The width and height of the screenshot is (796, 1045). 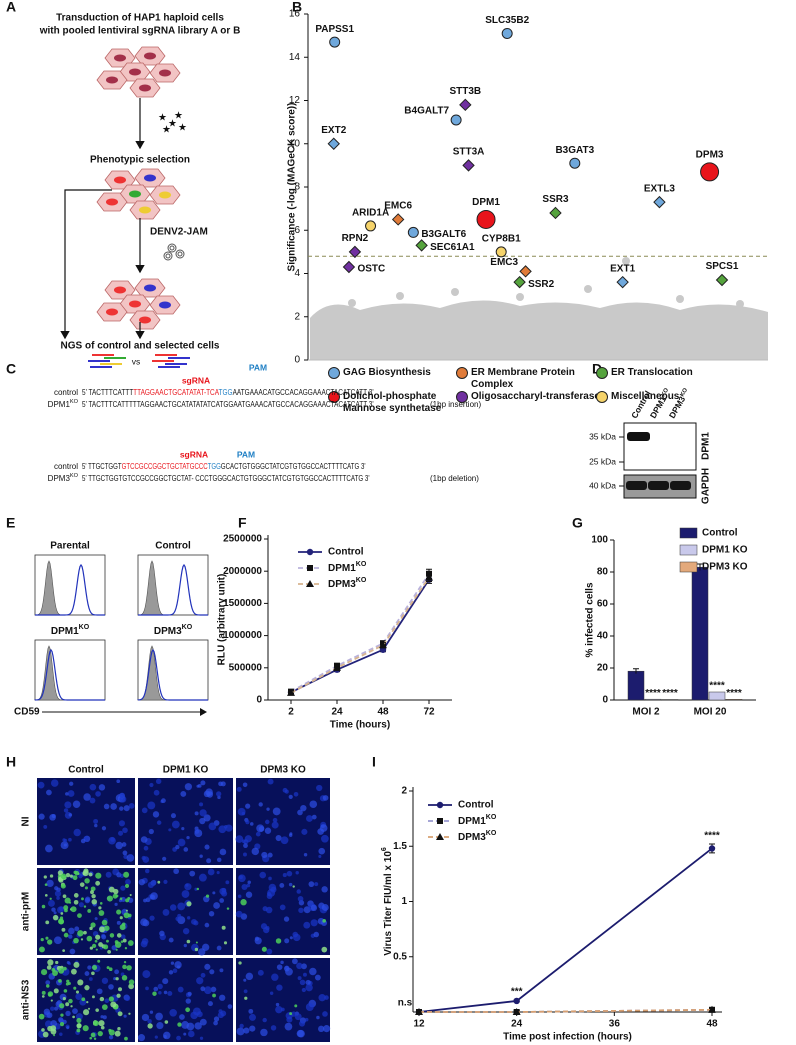 I want to click on error-bar, so click(x=636, y=671).